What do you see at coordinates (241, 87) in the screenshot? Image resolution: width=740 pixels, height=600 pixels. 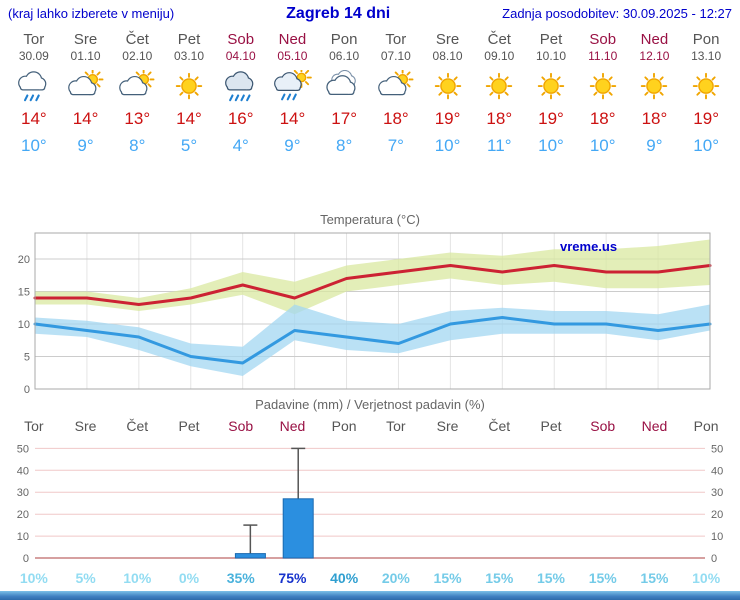 I see `rain-icon` at bounding box center [241, 87].